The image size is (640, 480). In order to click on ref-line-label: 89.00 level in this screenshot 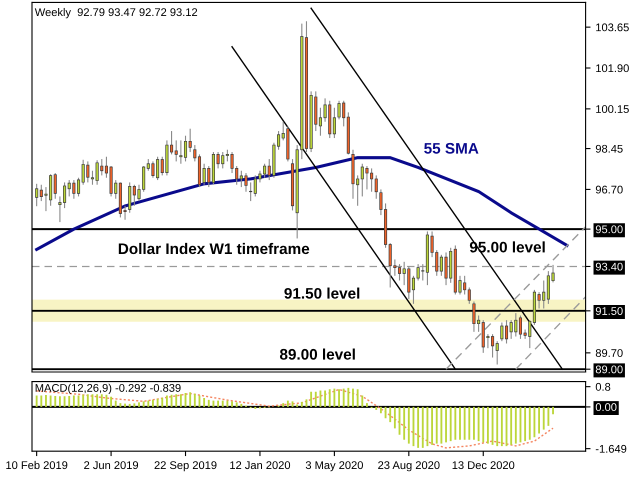, I will do `click(317, 354)`.